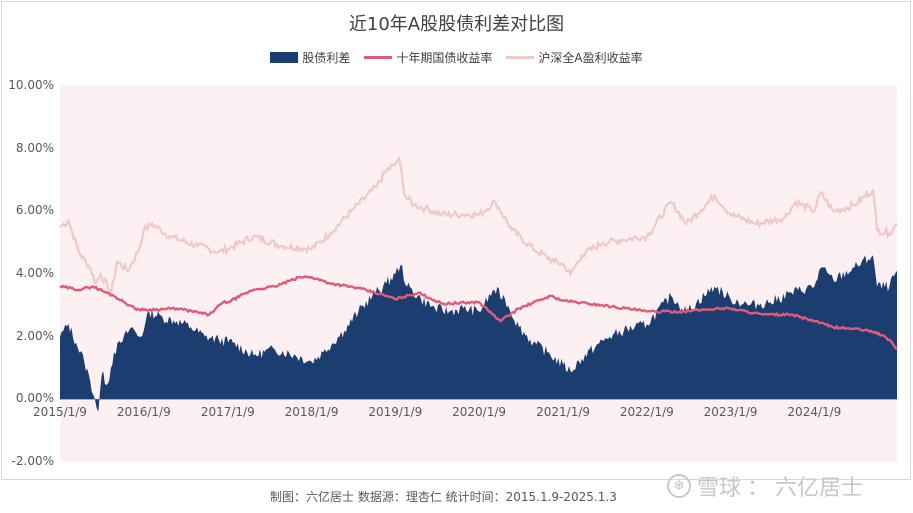 This screenshot has height=513, width=913. I want to click on x-tick-label: 2021/1/9, so click(563, 412).